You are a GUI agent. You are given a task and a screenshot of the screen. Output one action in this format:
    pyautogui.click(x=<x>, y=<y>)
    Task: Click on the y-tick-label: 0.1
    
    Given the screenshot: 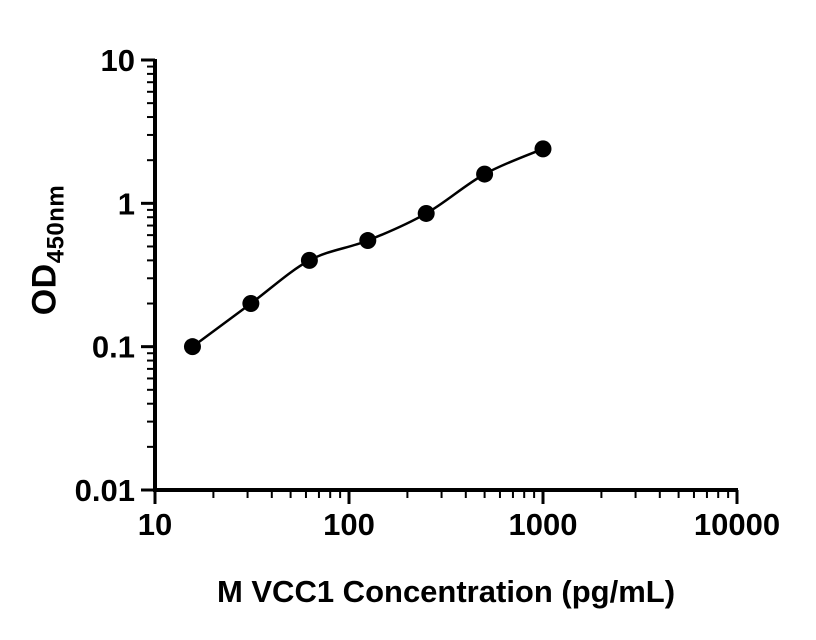 What is the action you would take?
    pyautogui.click(x=113, y=347)
    